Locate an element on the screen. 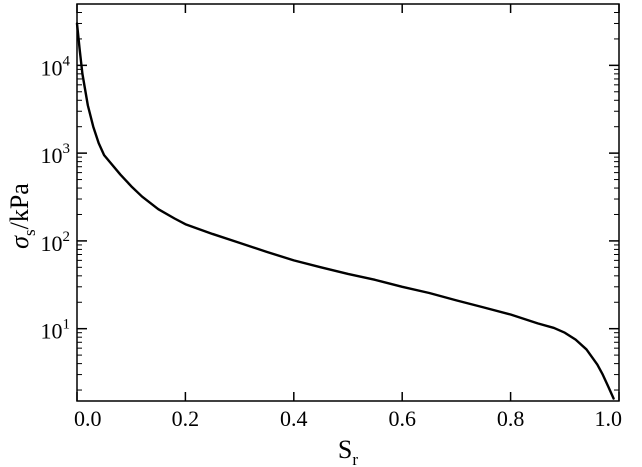 The height and width of the screenshot is (467, 642). y-tick-label: 10⁴ is located at coordinates (56, 66).